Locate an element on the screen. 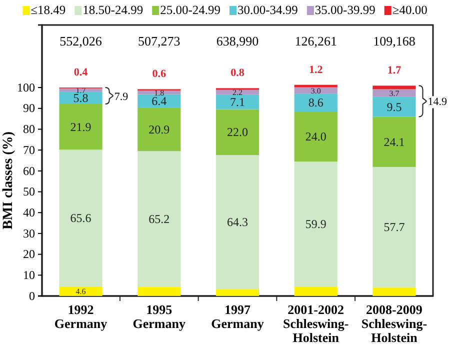 This screenshot has width=450, height=356. annotation: 109,168 is located at coordinates (394, 41).